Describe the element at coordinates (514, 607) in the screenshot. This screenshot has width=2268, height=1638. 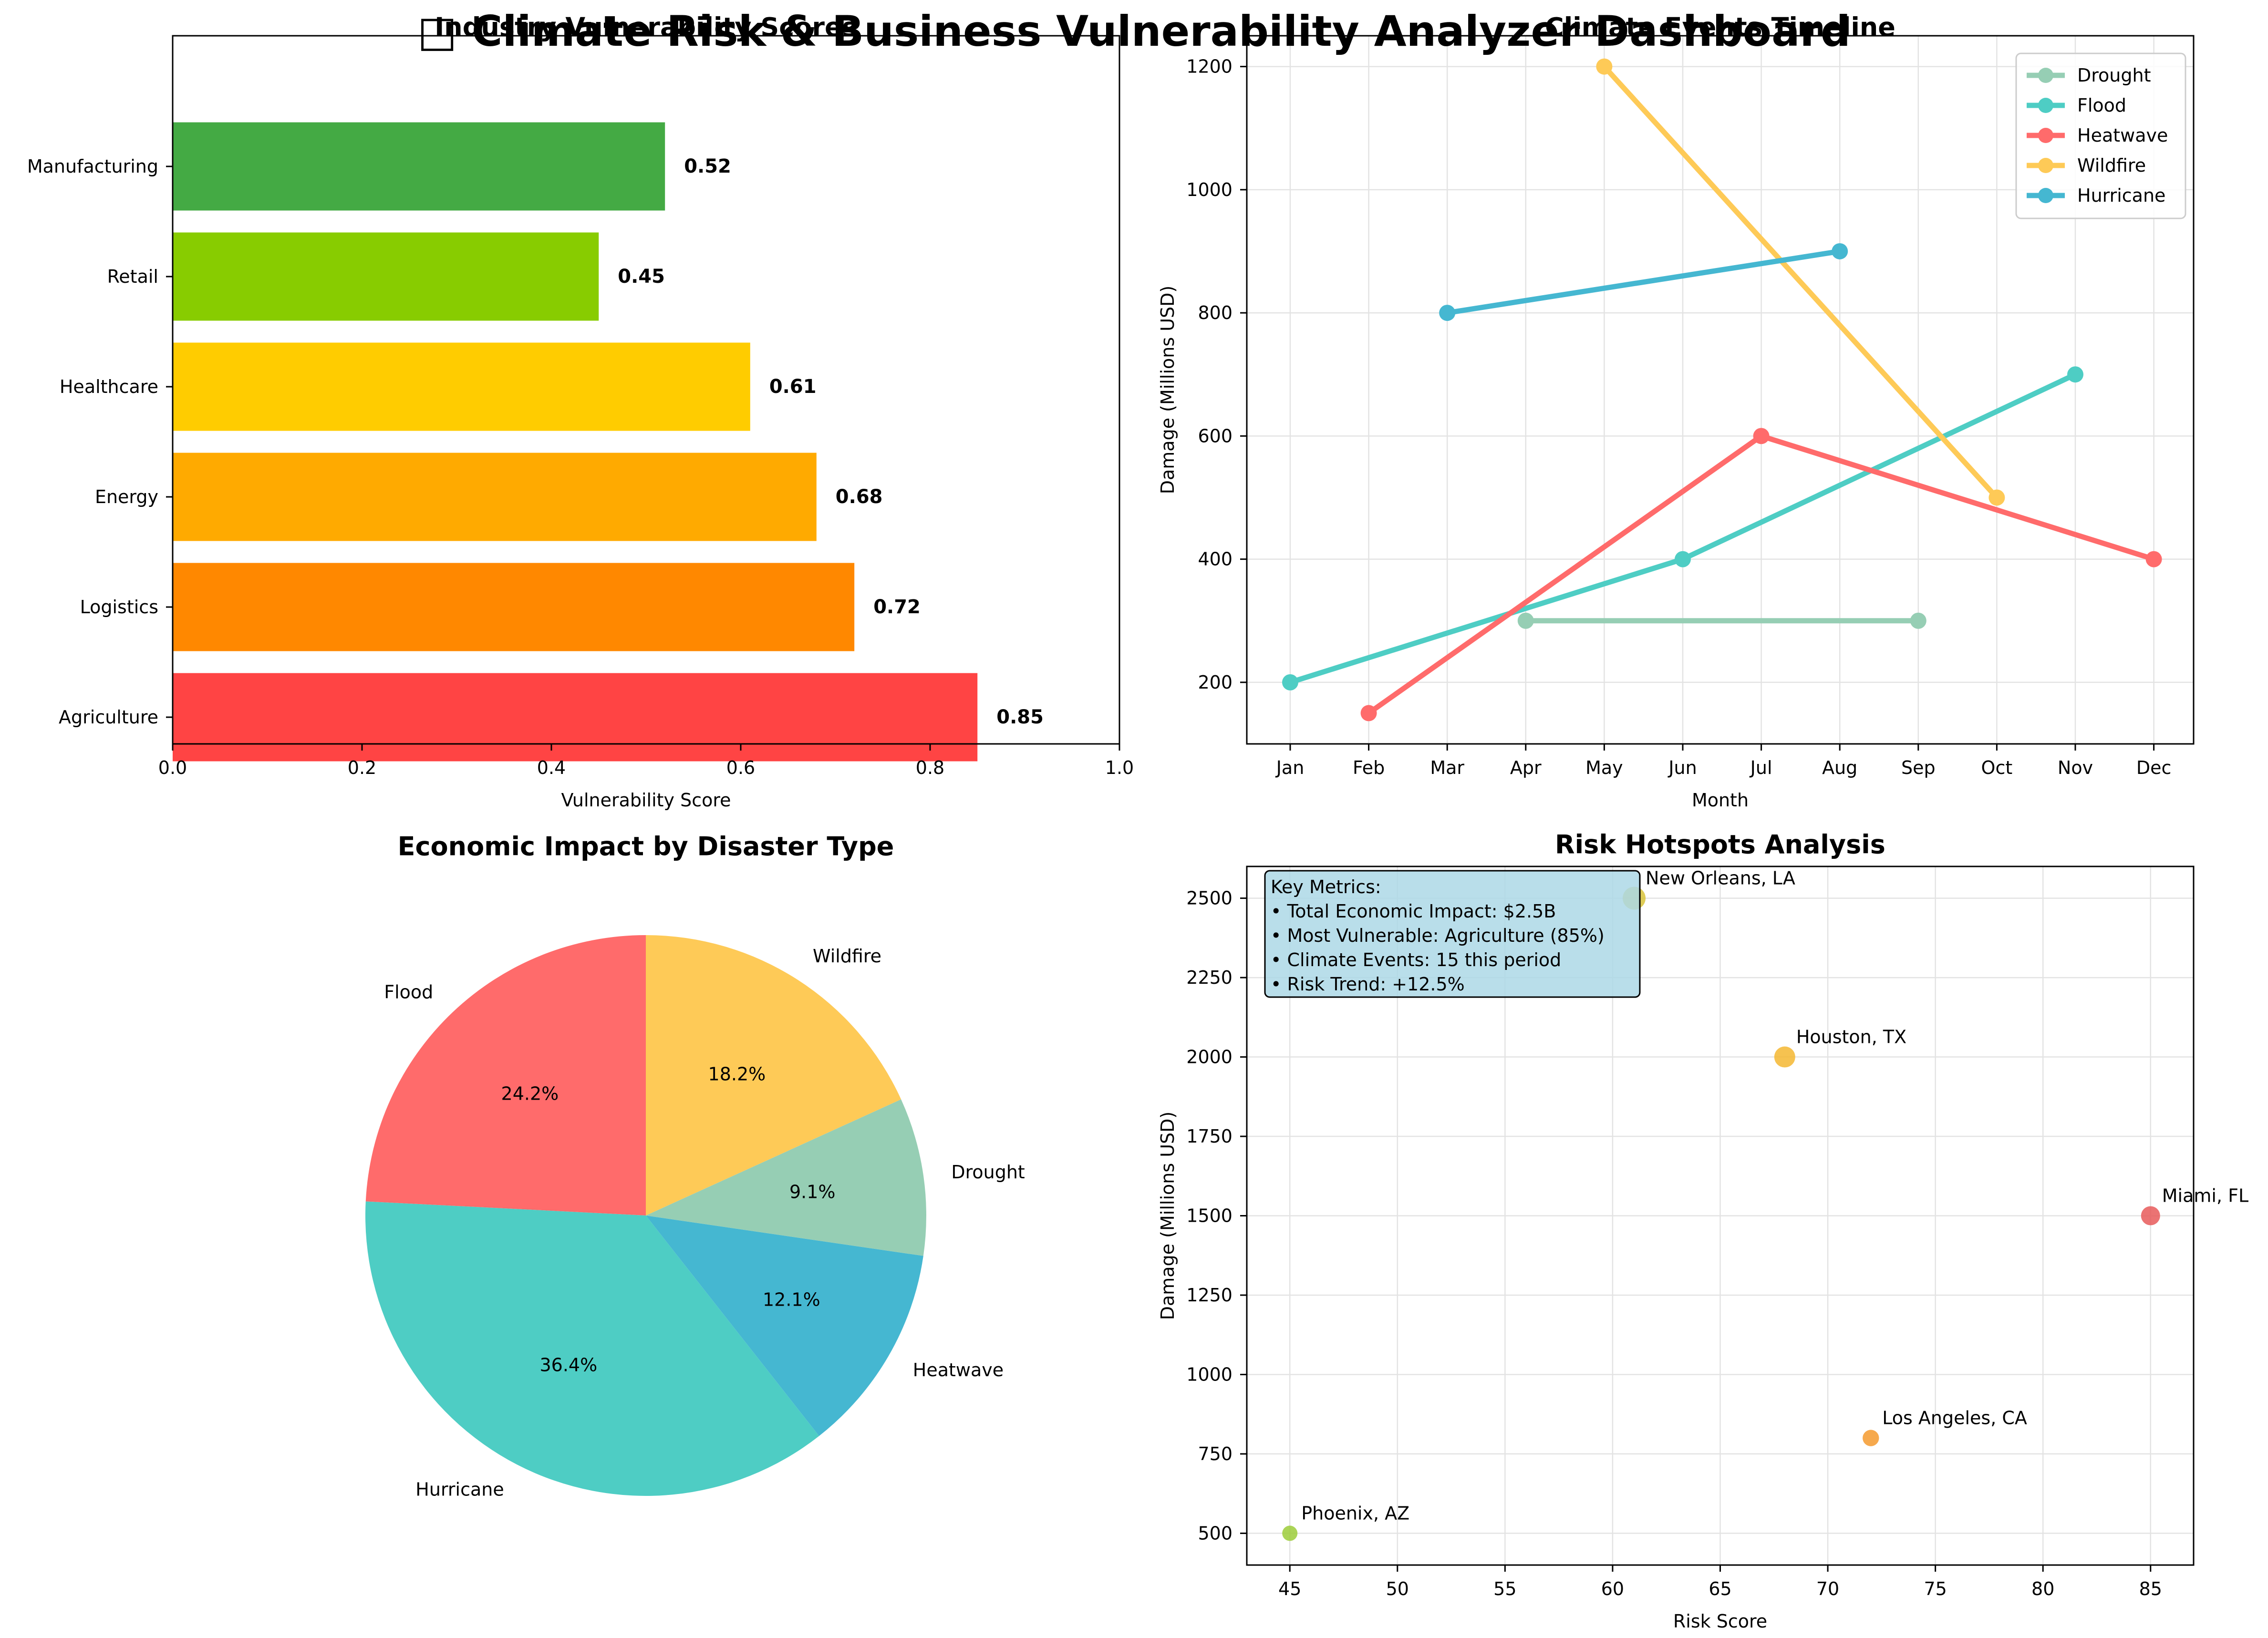
I see `bar-logistics` at that location.